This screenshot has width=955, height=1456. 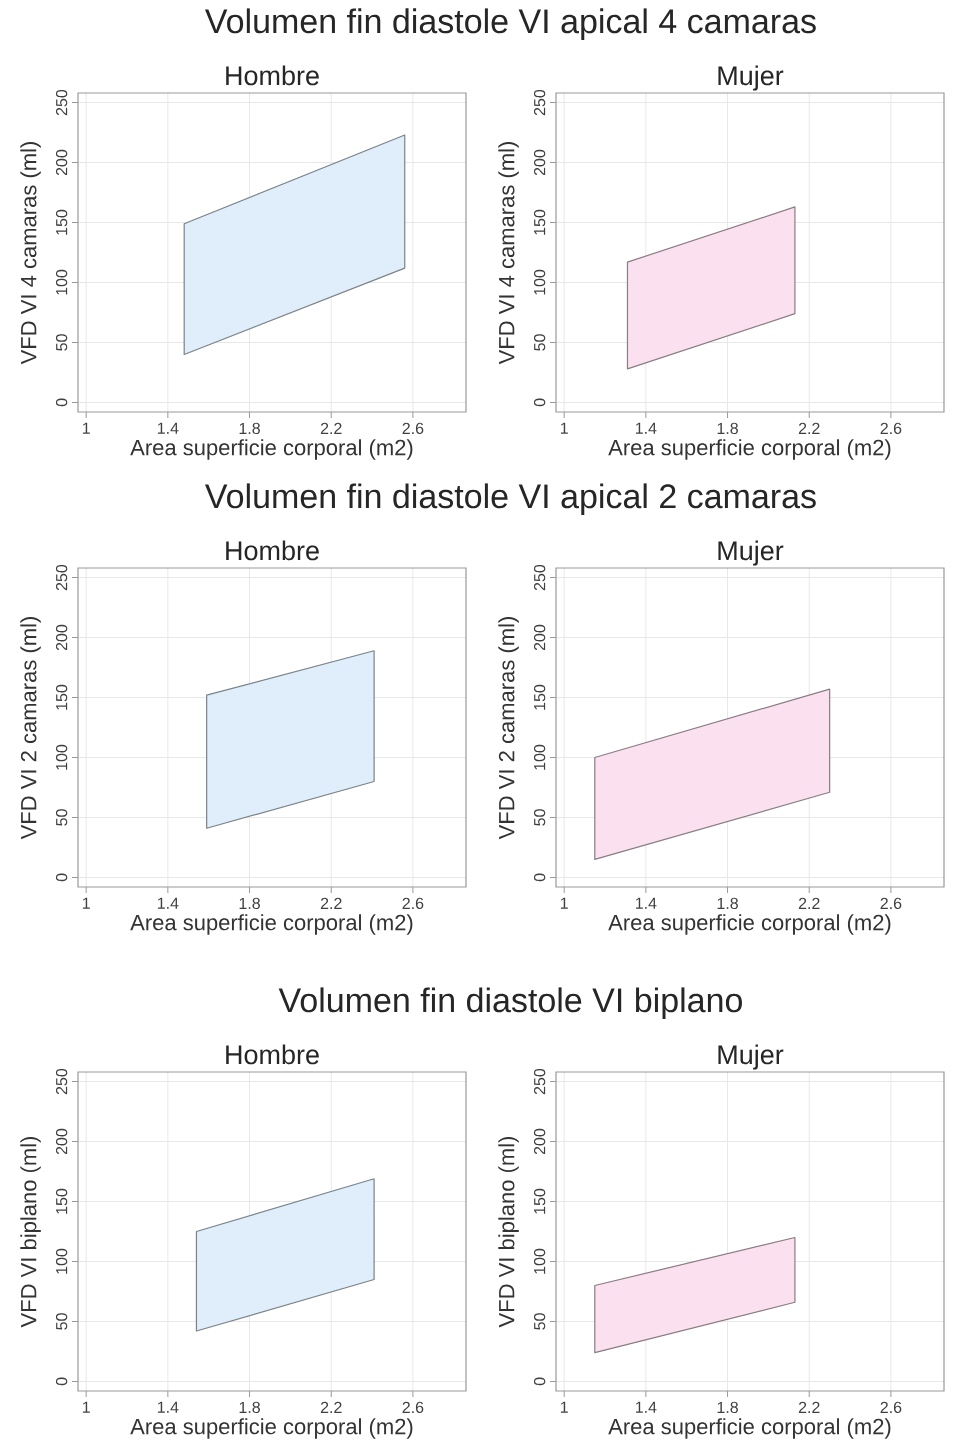 I want to click on chart-title: Volumen fin diastole VI biplano, so click(x=510, y=1003).